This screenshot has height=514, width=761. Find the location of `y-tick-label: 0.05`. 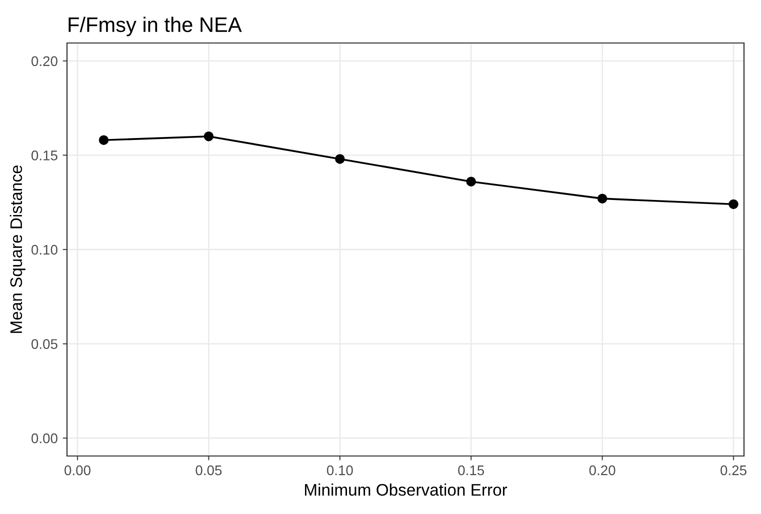

y-tick-label: 0.05 is located at coordinates (44, 344).